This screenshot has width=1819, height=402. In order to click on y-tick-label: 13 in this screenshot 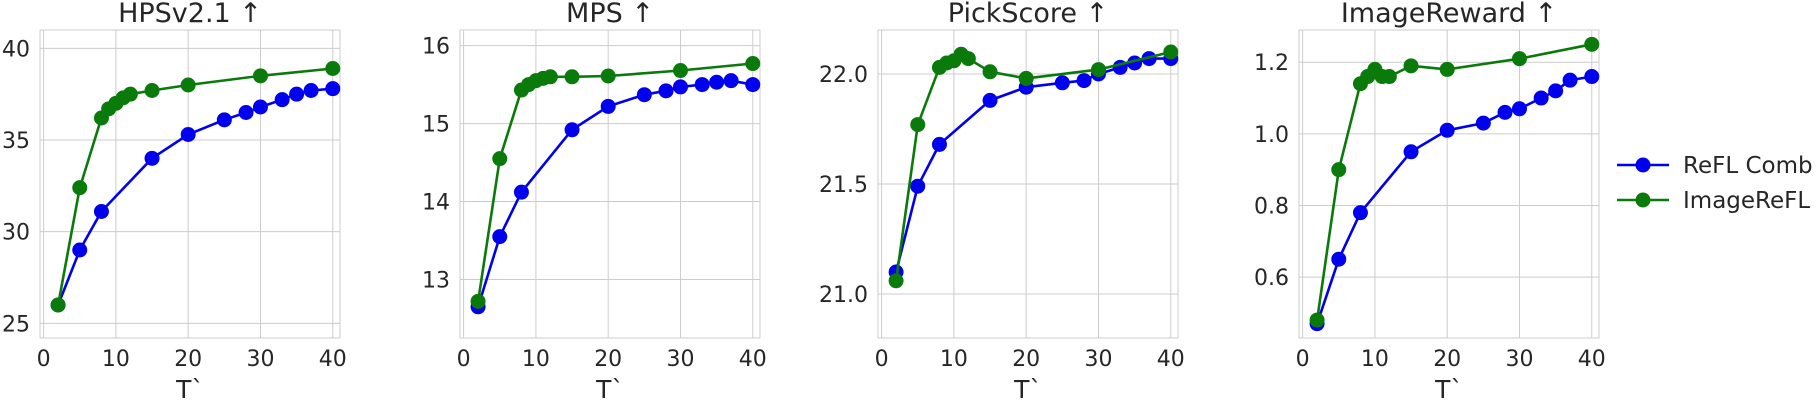, I will do `click(436, 281)`.